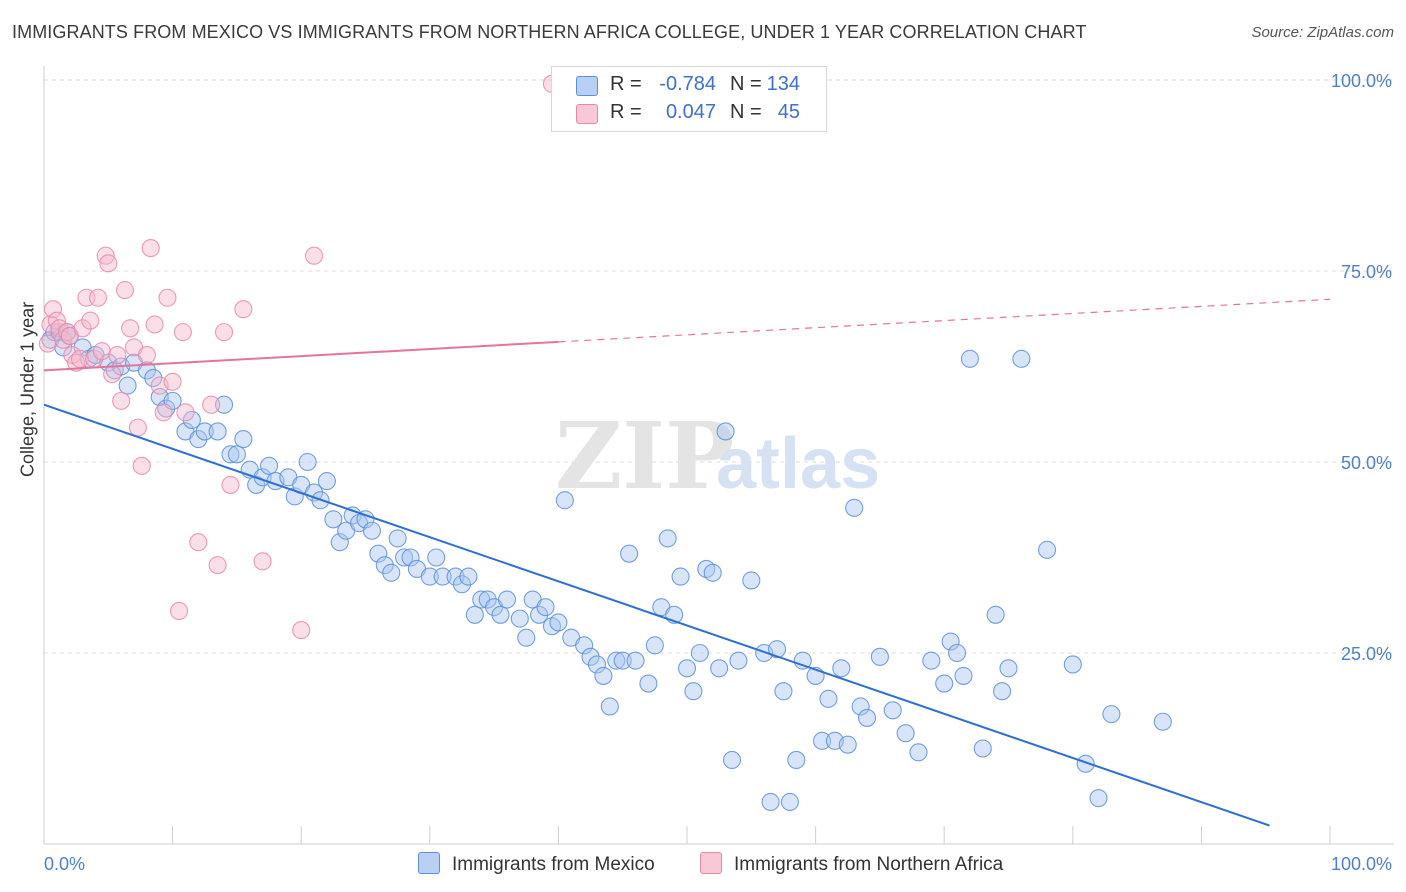 The height and width of the screenshot is (892, 1406). What do you see at coordinates (1361, 81) in the screenshot?
I see `y-tick-label: 100.0%` at bounding box center [1361, 81].